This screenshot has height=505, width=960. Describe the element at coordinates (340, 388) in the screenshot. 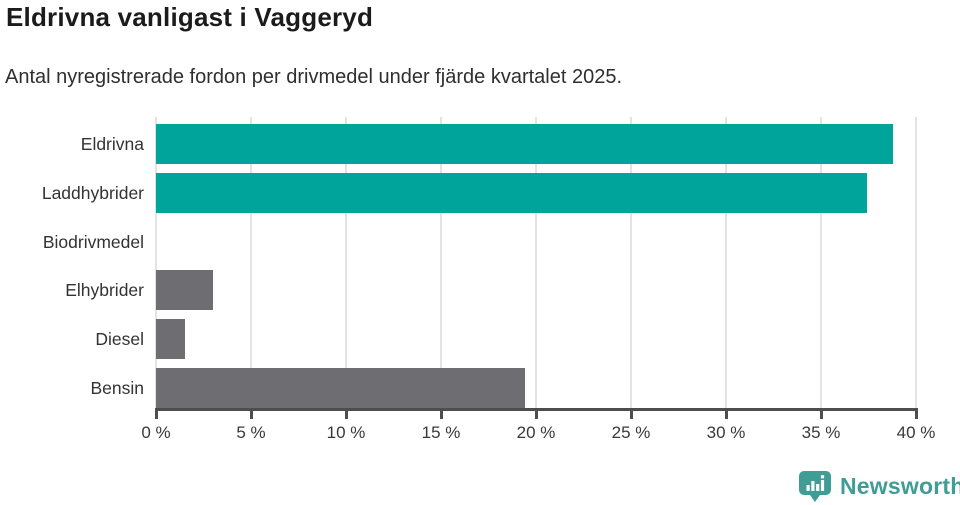

I see `bar-bensin` at that location.